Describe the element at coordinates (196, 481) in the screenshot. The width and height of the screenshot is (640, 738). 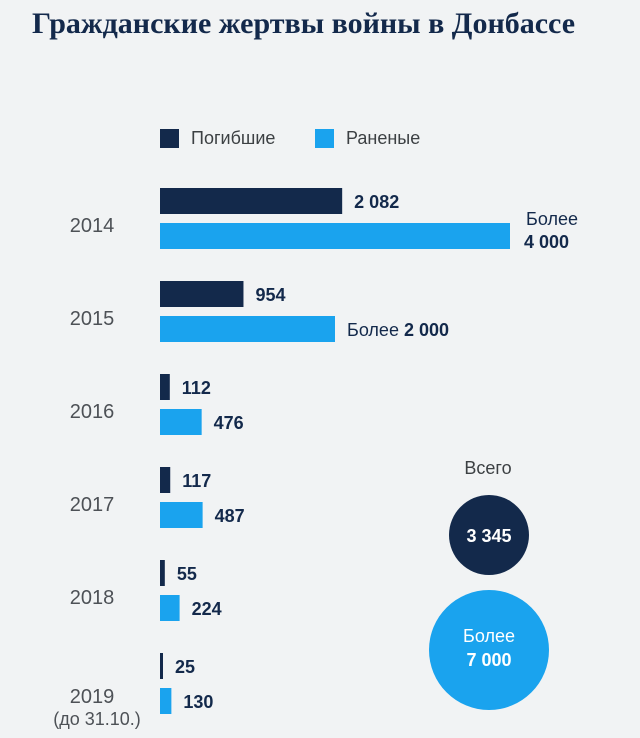
I see `killed-value-label-2017: 117` at that location.